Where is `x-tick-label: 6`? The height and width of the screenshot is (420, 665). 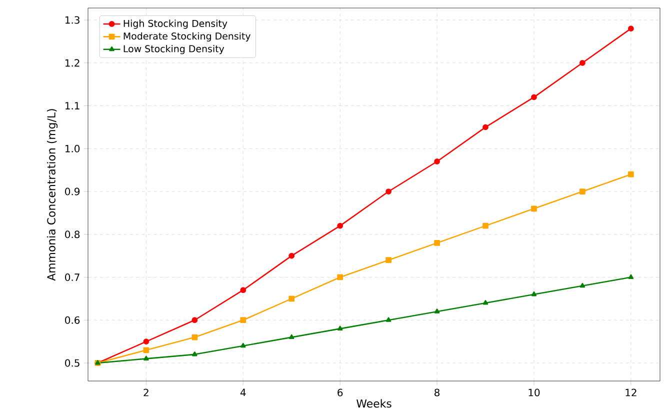
x-tick-label: 6 is located at coordinates (340, 392).